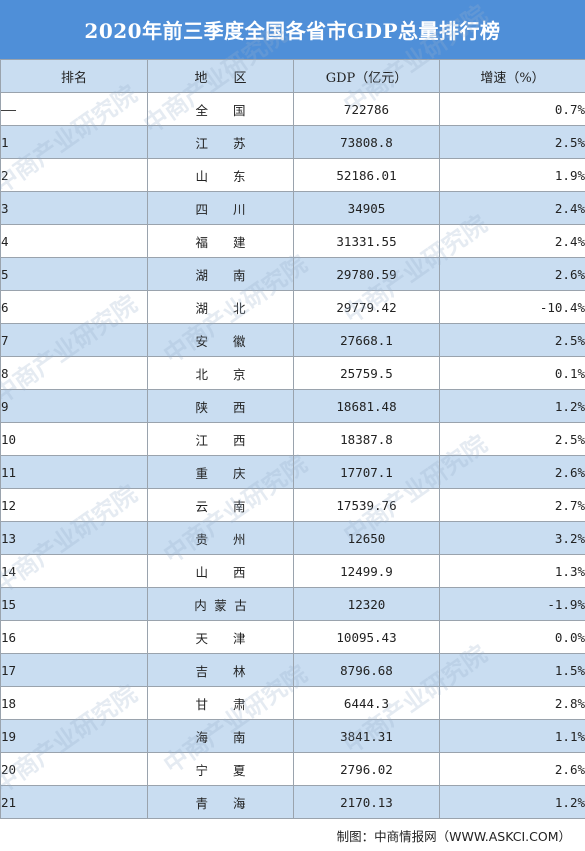 This screenshot has height=851, width=585. Describe the element at coordinates (74, 373) in the screenshot. I see `rank-cell: 8` at that location.